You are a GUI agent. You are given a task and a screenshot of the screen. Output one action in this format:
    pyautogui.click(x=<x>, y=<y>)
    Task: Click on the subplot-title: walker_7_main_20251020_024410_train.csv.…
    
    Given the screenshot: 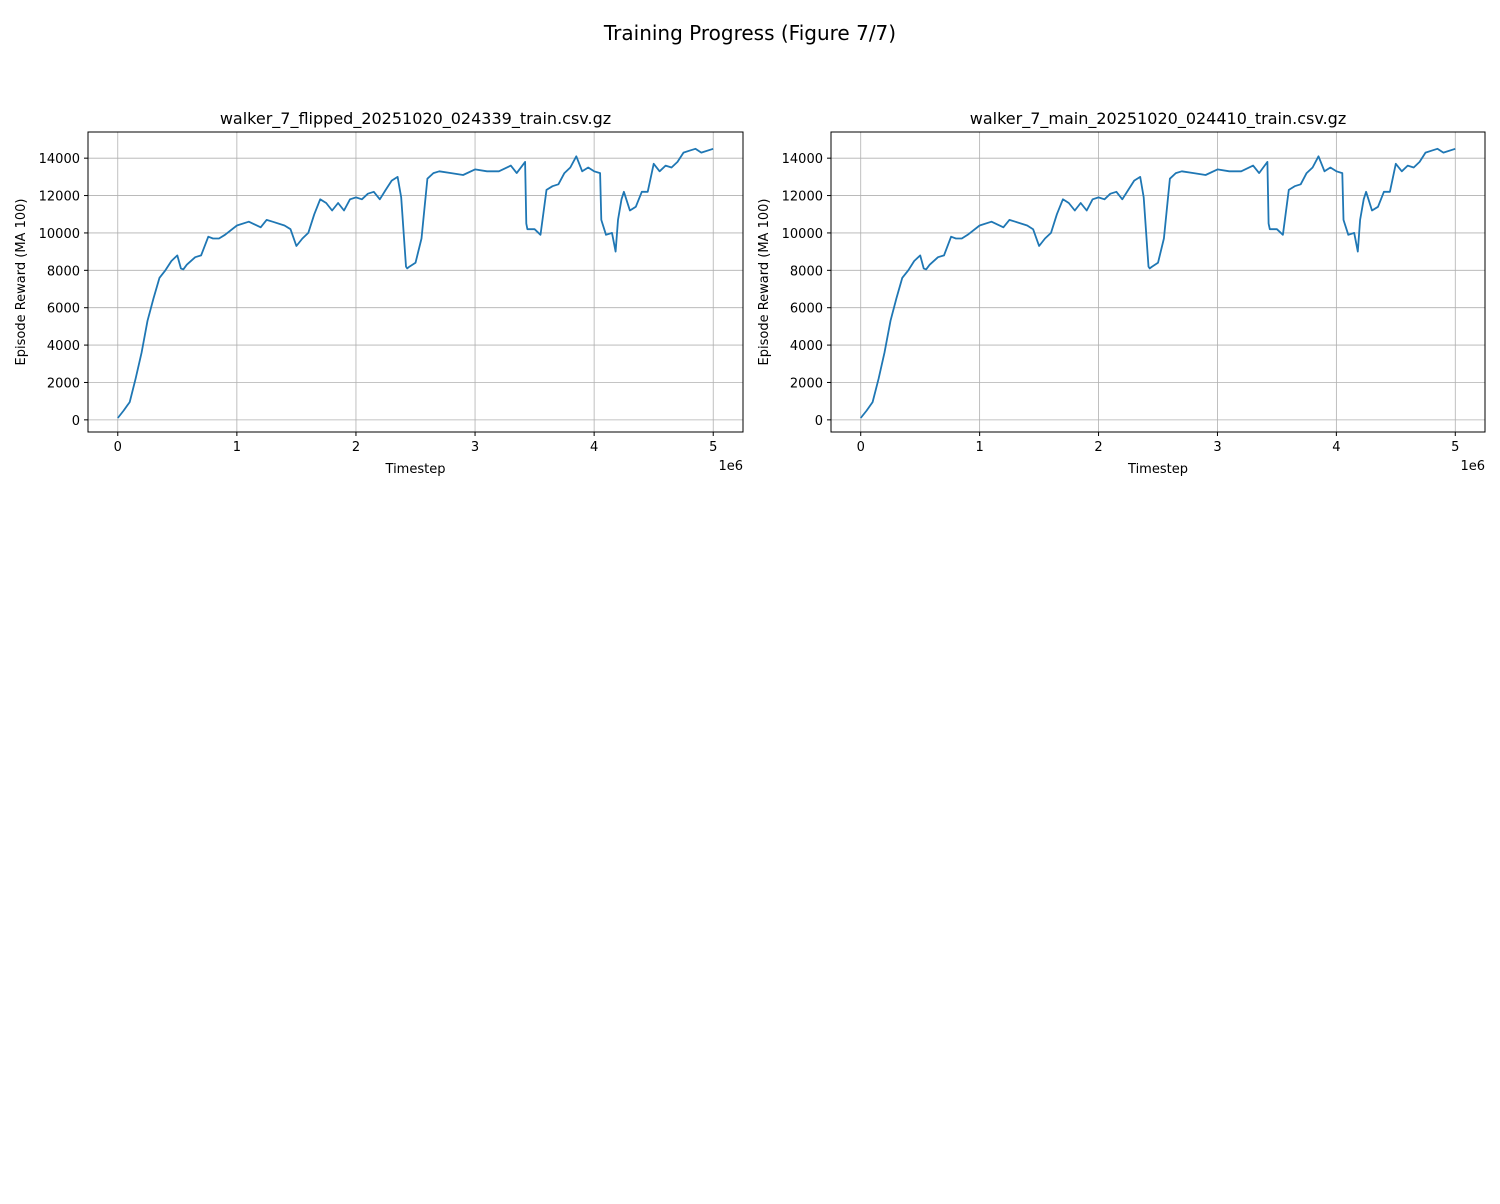 What is the action you would take?
    pyautogui.click(x=1158, y=119)
    